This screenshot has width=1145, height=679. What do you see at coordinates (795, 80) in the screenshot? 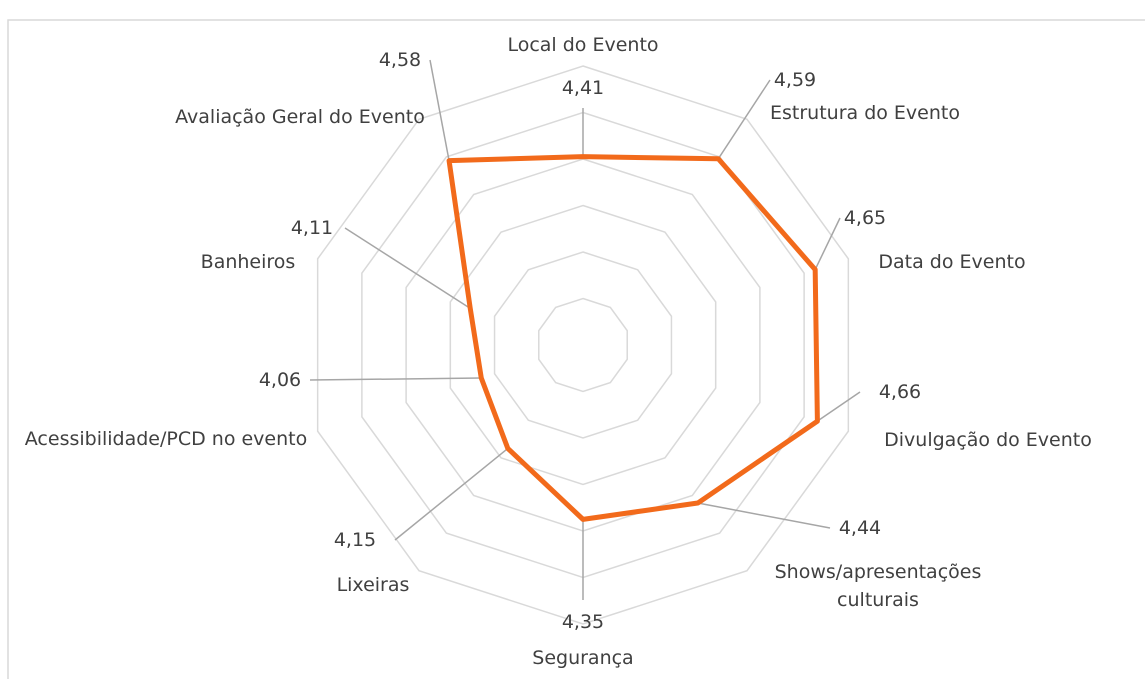
I see `data-label: 4,59` at bounding box center [795, 80].